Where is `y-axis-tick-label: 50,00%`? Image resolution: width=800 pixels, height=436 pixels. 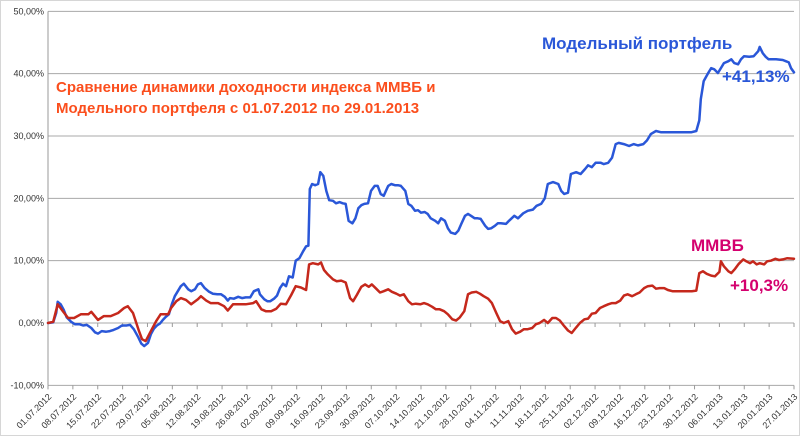 y-axis-tick-label: 50,00% is located at coordinates (28, 11).